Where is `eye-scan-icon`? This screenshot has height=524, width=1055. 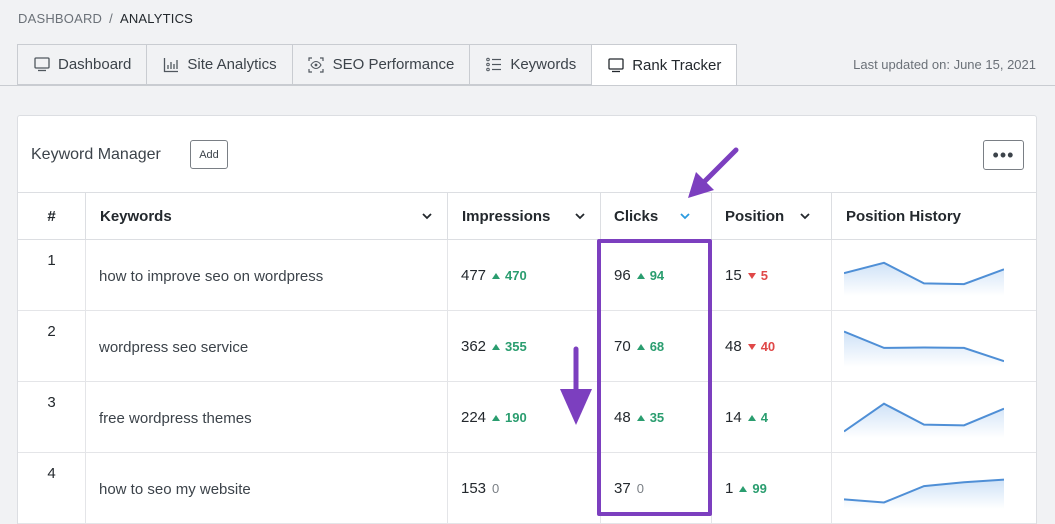
eye-scan-icon is located at coordinates (316, 64).